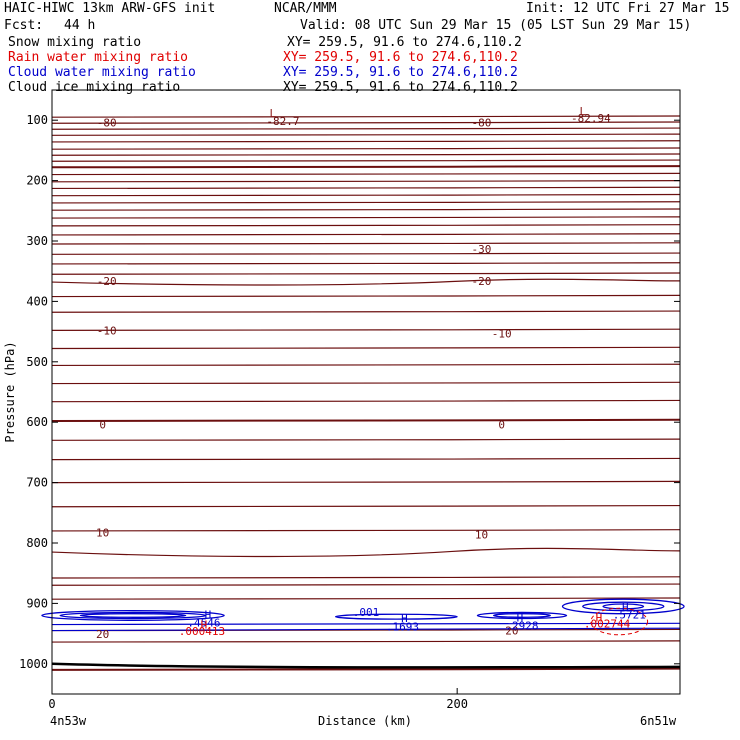 This screenshot has width=740, height=740. I want to click on y-tick-label: 900, so click(37, 603).